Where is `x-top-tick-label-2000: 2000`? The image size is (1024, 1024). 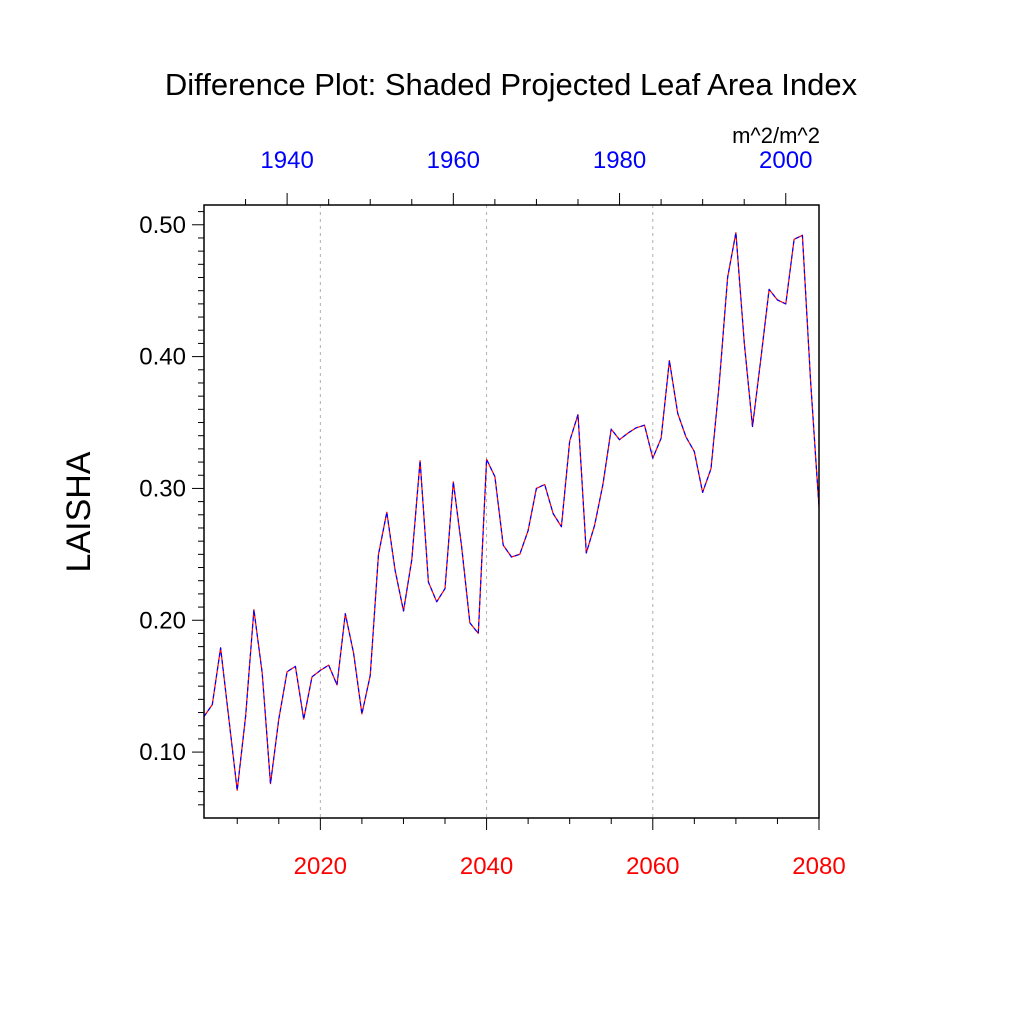 x-top-tick-label-2000: 2000 is located at coordinates (785, 160).